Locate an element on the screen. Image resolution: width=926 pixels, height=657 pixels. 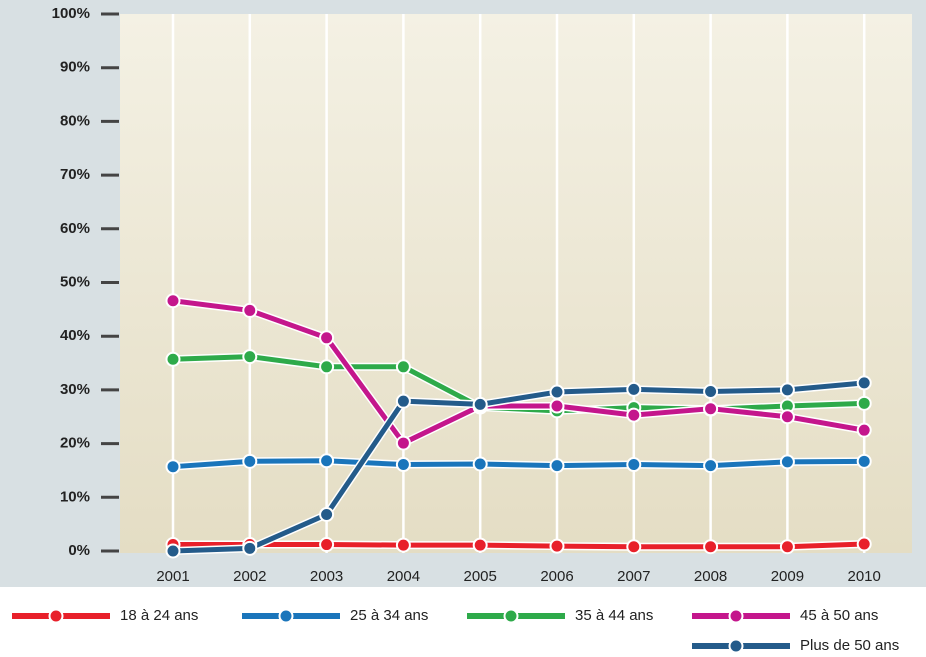
legend-label: 18 à 24 ans is located at coordinates (159, 615).